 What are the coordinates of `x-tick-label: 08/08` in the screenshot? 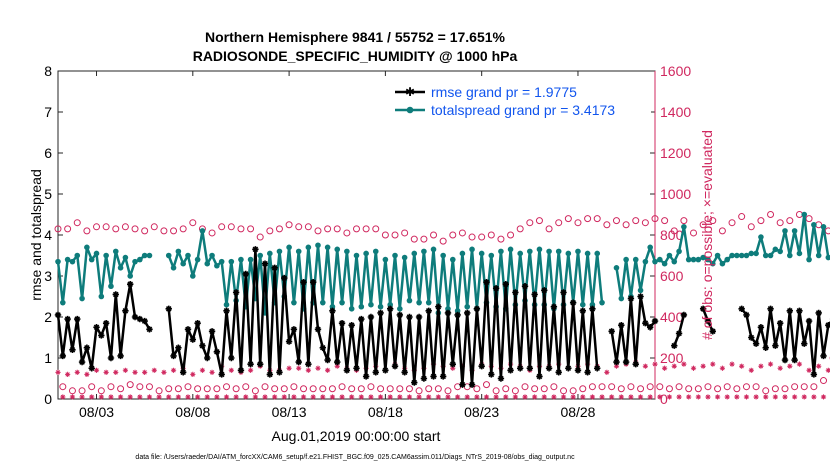 It's located at (192, 412).